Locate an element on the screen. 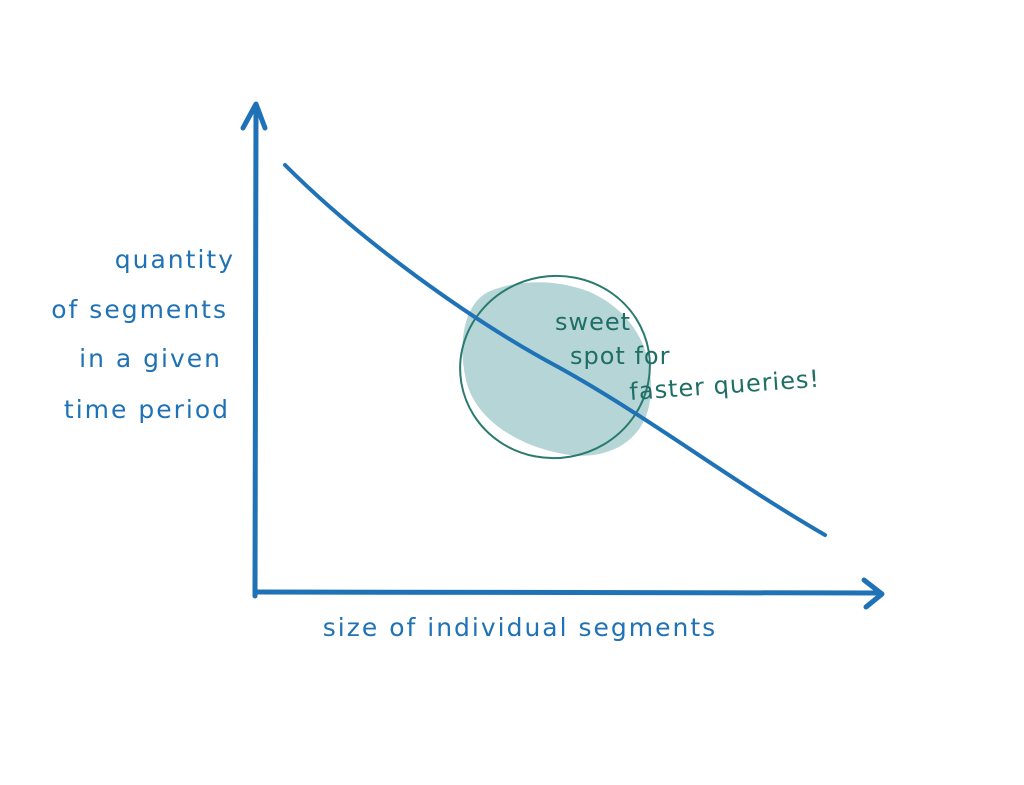  annotation-line: faster queries! is located at coordinates (724, 385).